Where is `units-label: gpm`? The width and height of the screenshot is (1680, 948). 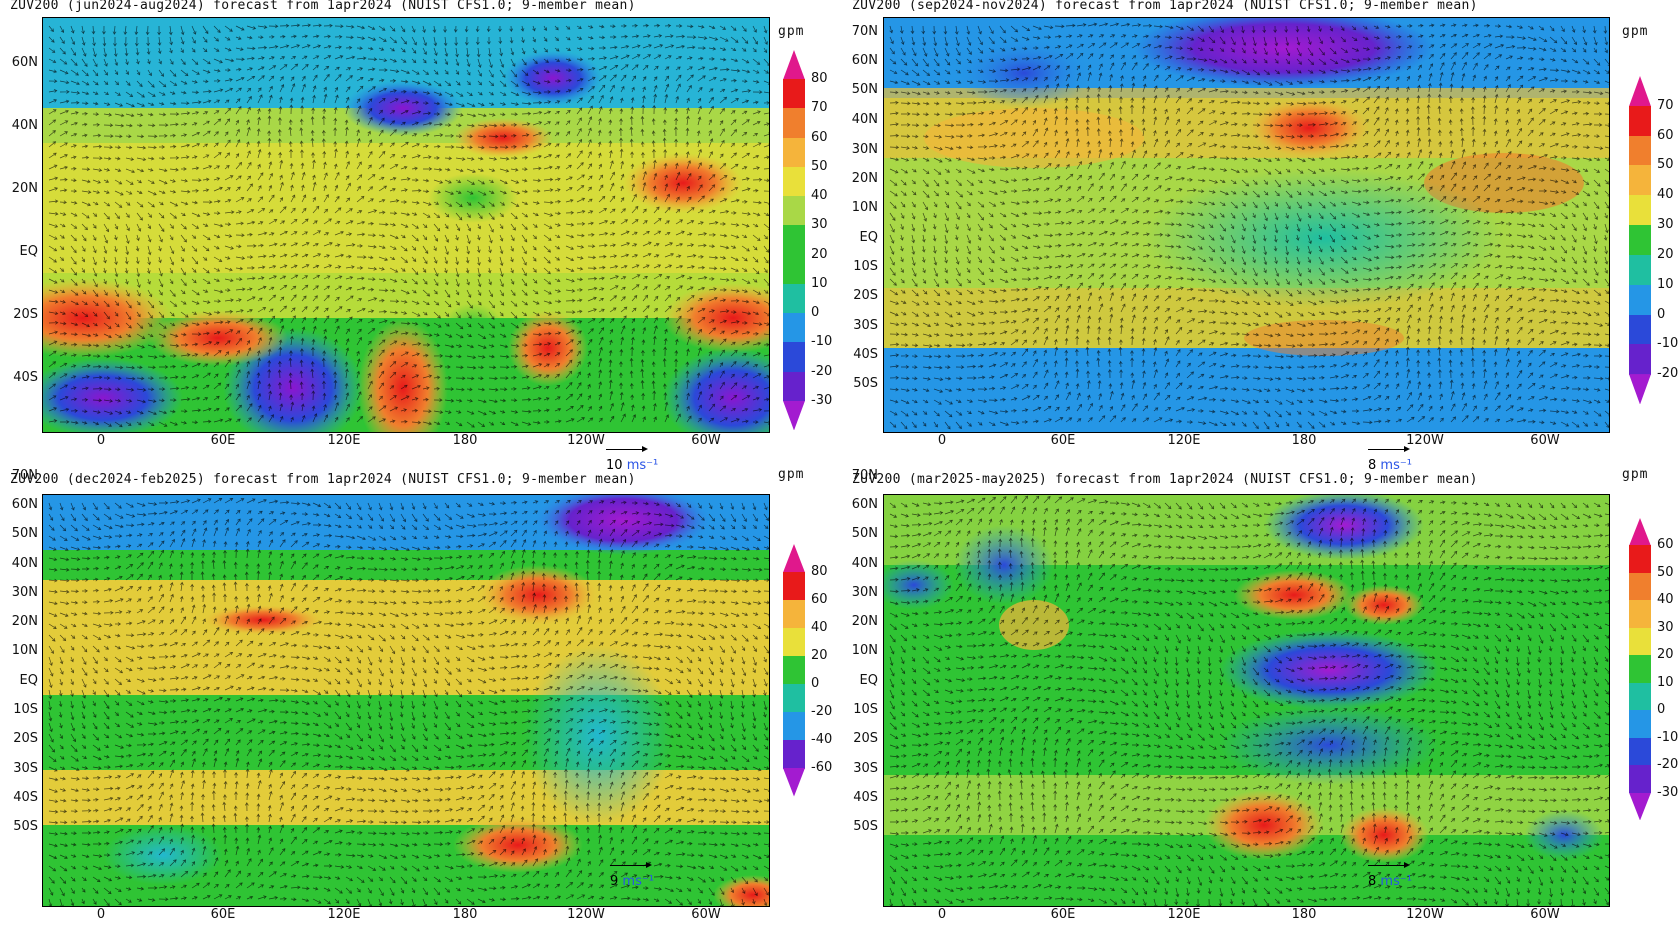
units-label: gpm is located at coordinates (791, 31).